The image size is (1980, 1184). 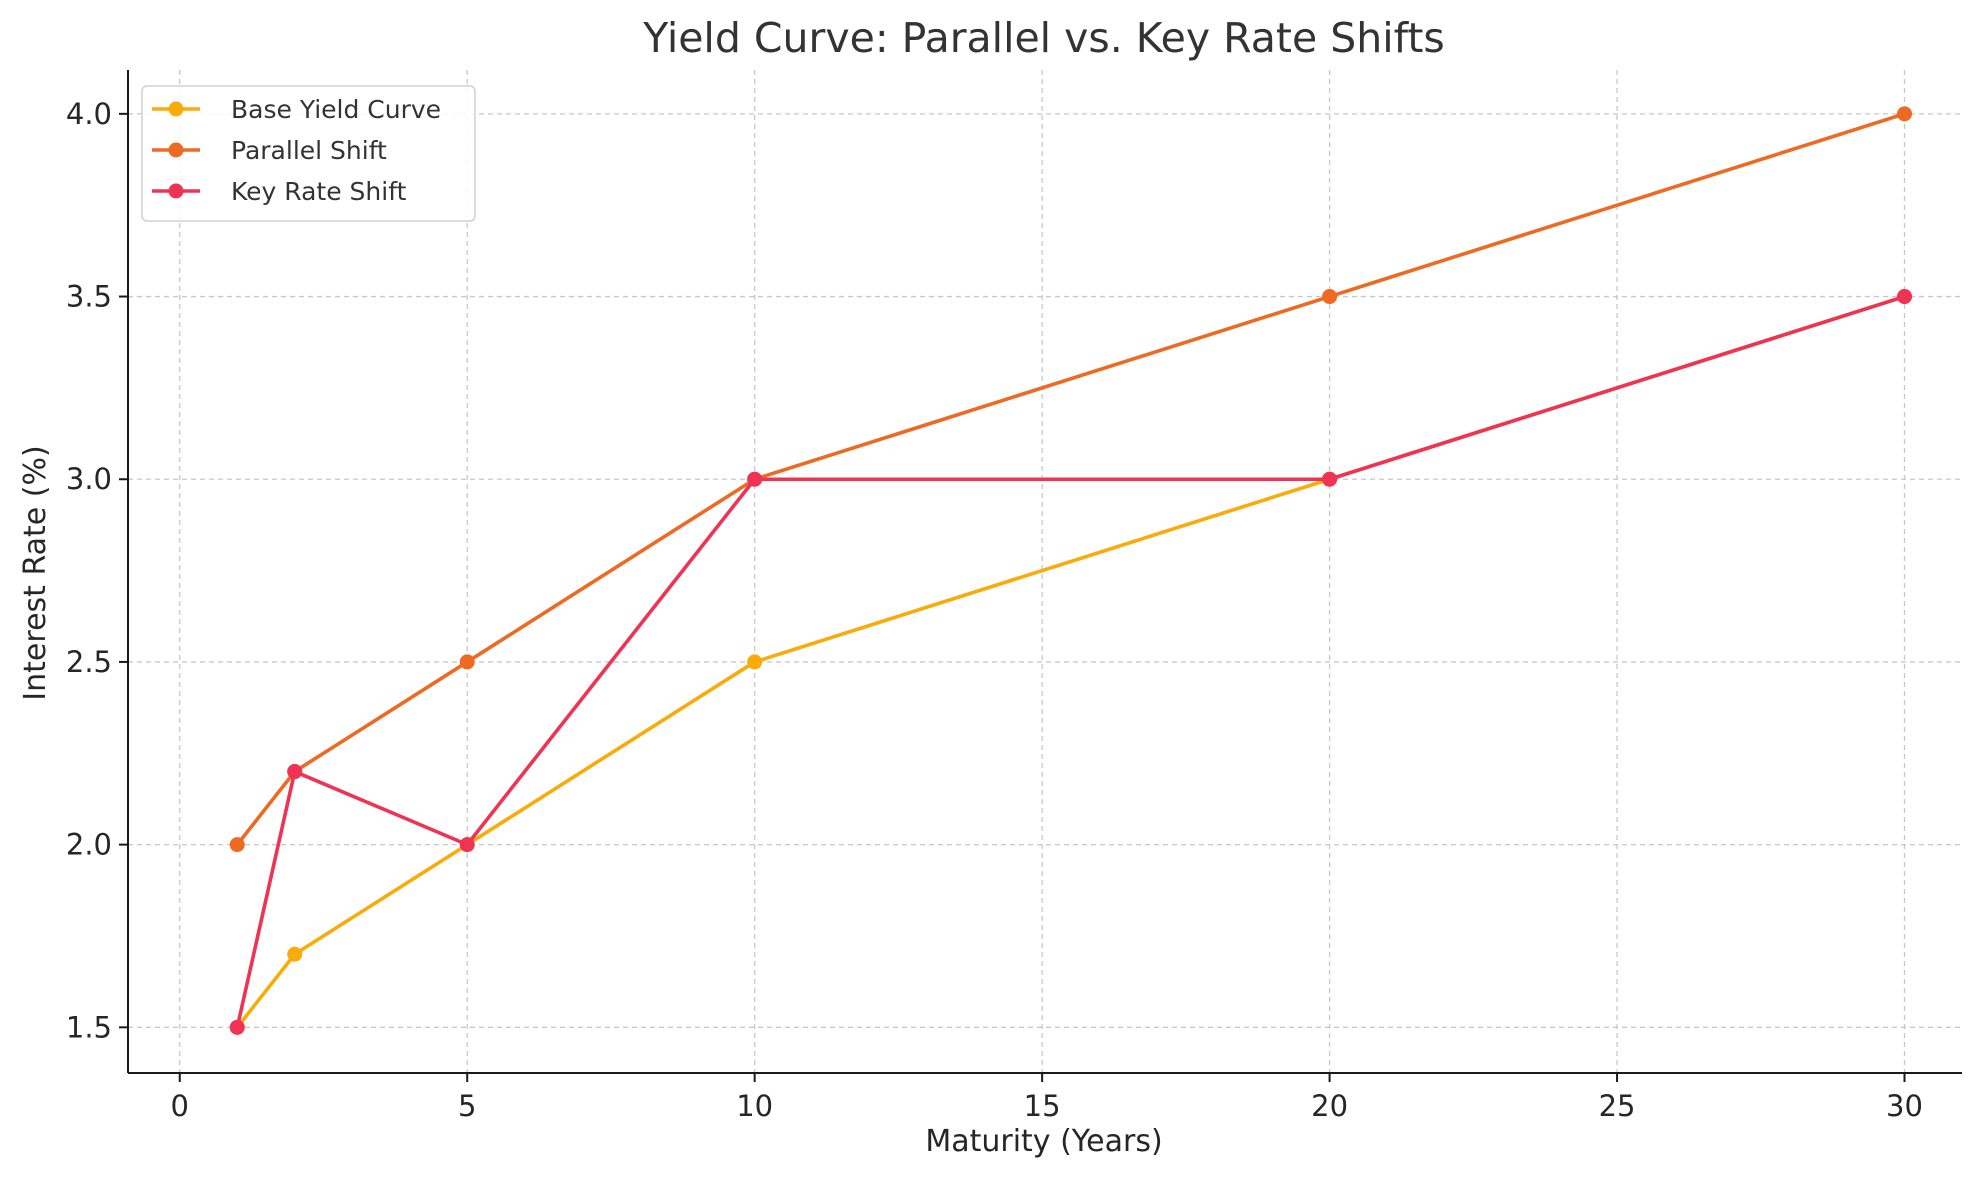 What do you see at coordinates (89, 114) in the screenshot?
I see `y-tick-label: 4.0` at bounding box center [89, 114].